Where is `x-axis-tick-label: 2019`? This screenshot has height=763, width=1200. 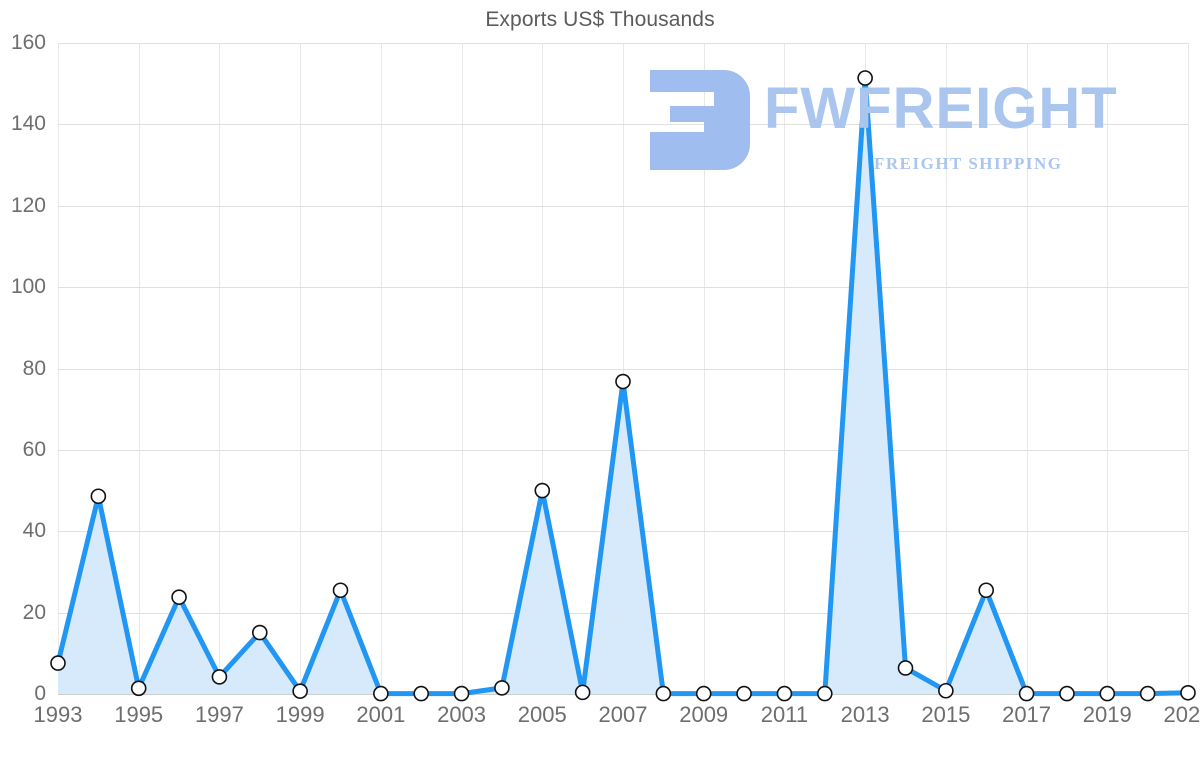 x-axis-tick-label: 2019 is located at coordinates (1107, 714).